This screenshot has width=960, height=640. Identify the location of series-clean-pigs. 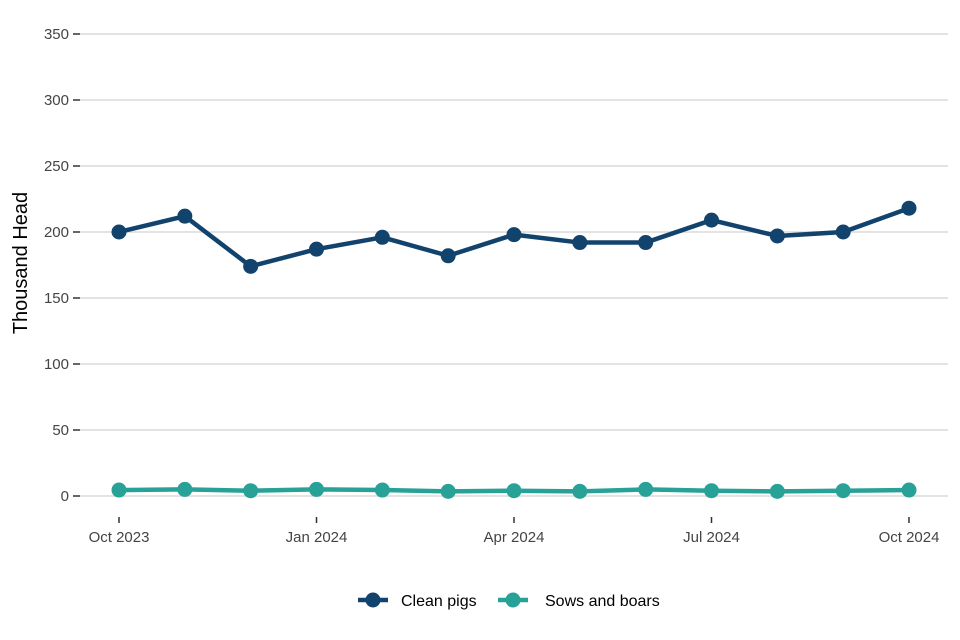
(514, 237).